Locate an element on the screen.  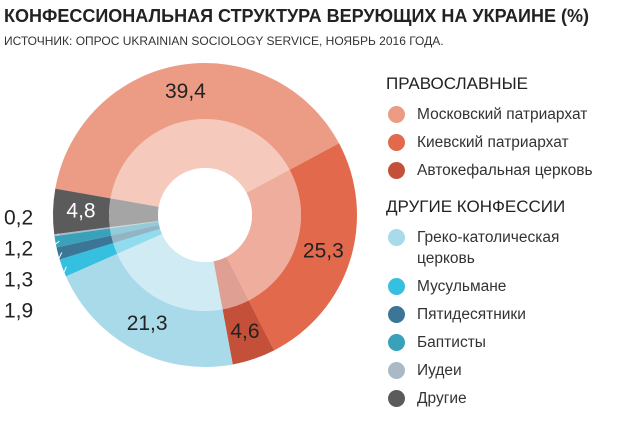
legend-item: Иудеи is located at coordinates (506, 371).